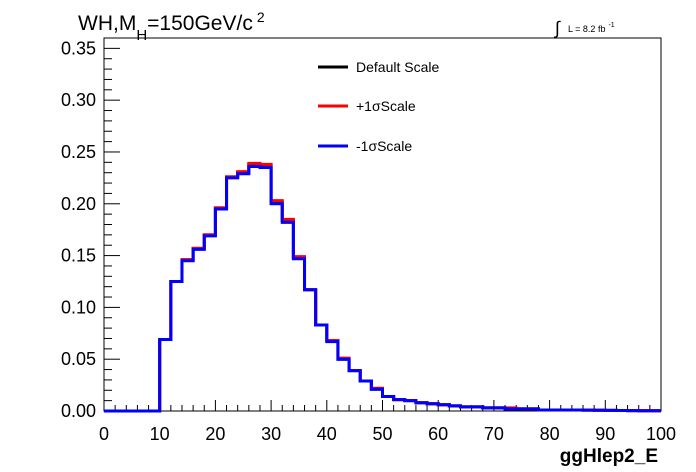 Image resolution: width=696 pixels, height=472 pixels. I want to click on legend-entry: Default Scale, so click(378, 67).